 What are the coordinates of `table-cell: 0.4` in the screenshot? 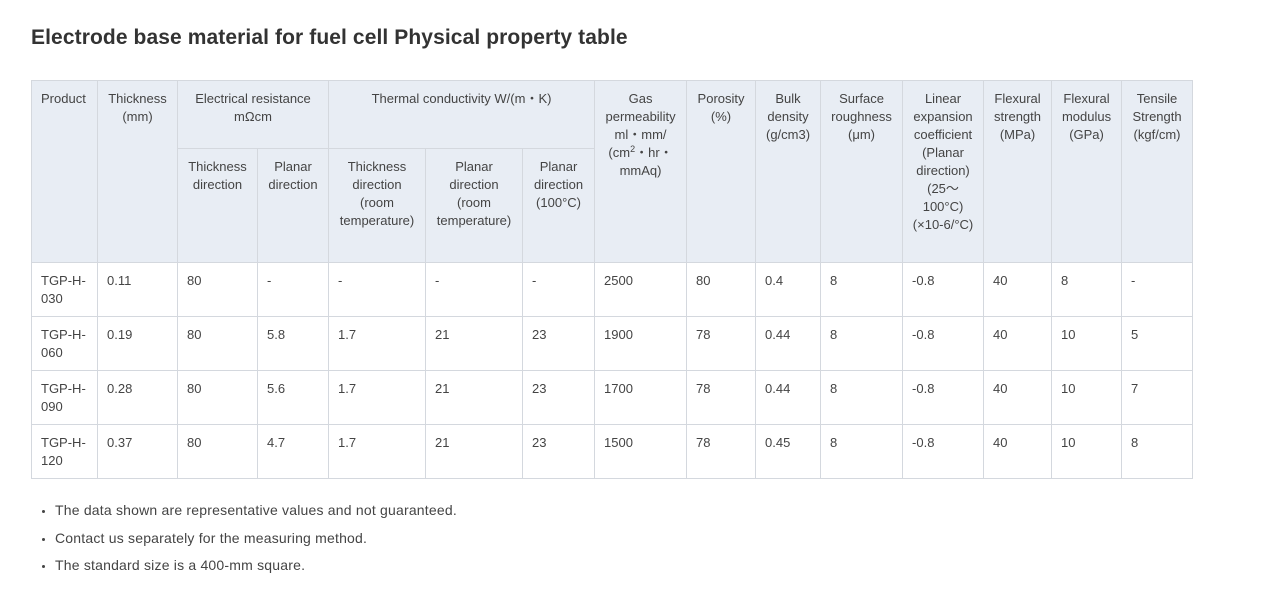 It's located at (788, 289).